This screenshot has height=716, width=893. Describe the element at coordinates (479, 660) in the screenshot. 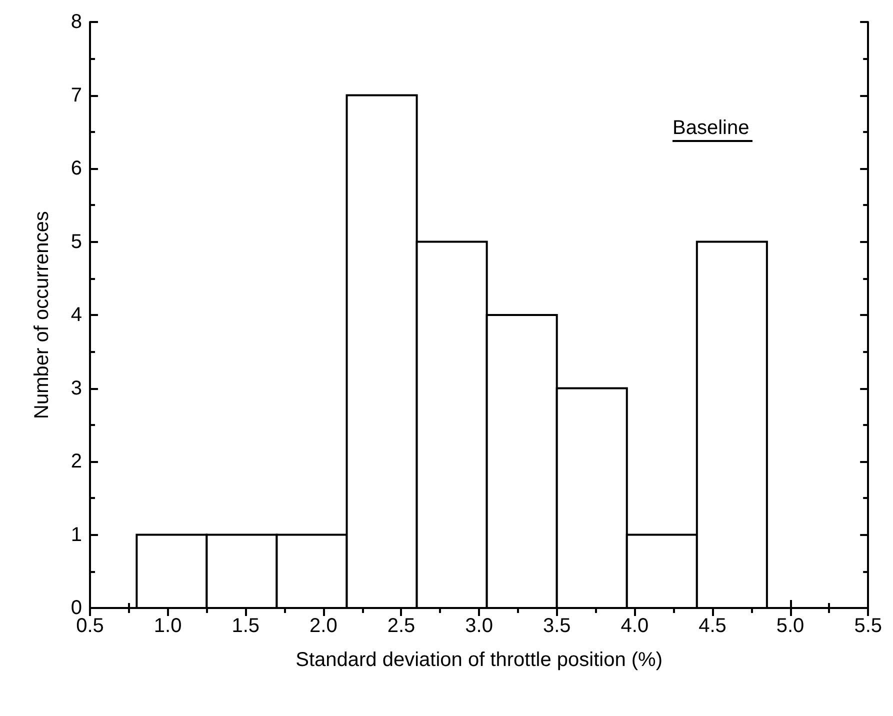

I see `x-axis-title: Standard deviation of throttle position (%)` at that location.